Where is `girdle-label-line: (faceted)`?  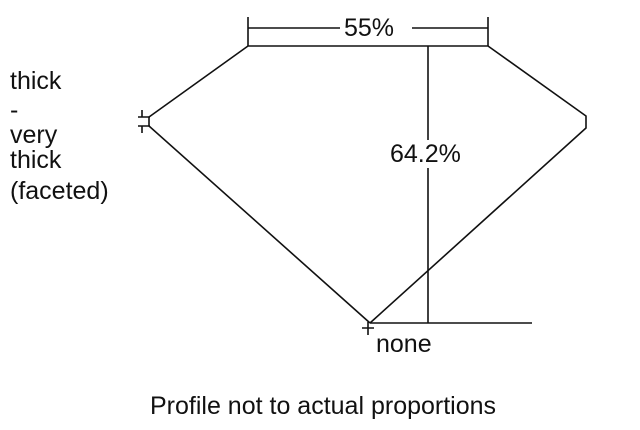 girdle-label-line: (faceted) is located at coordinates (59, 191).